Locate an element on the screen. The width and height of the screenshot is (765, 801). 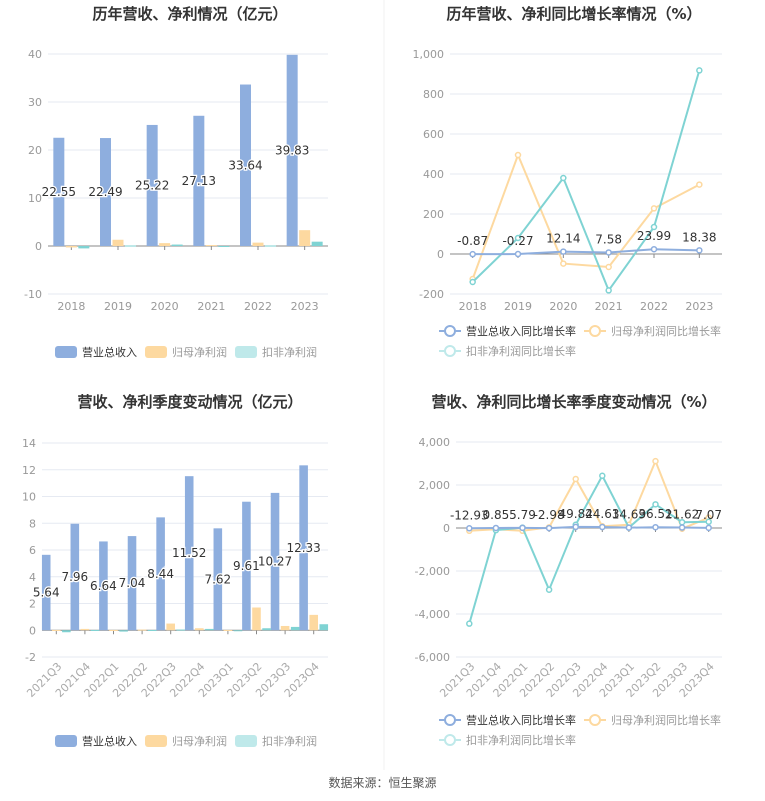
y-tick-label: 400 is located at coordinates (433, 174).